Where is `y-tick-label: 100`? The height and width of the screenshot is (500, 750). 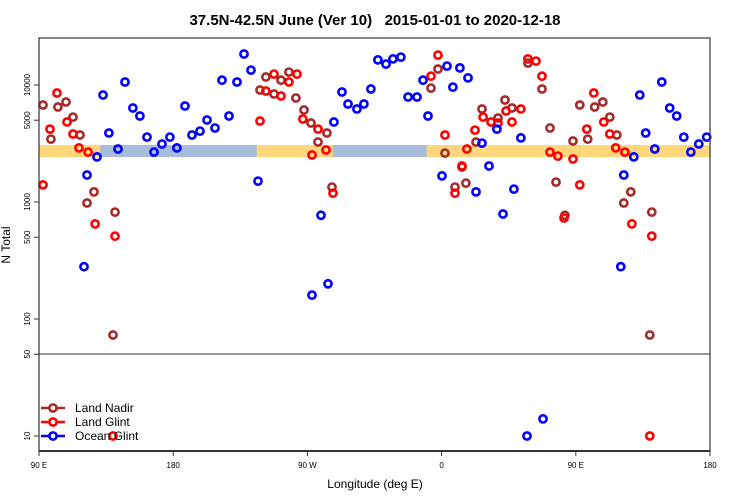 y-tick-label: 100 is located at coordinates (27, 319).